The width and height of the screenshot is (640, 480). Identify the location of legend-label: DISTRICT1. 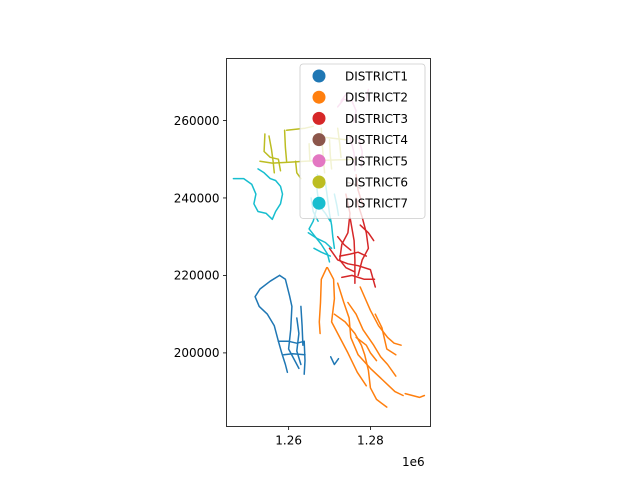
(376, 77).